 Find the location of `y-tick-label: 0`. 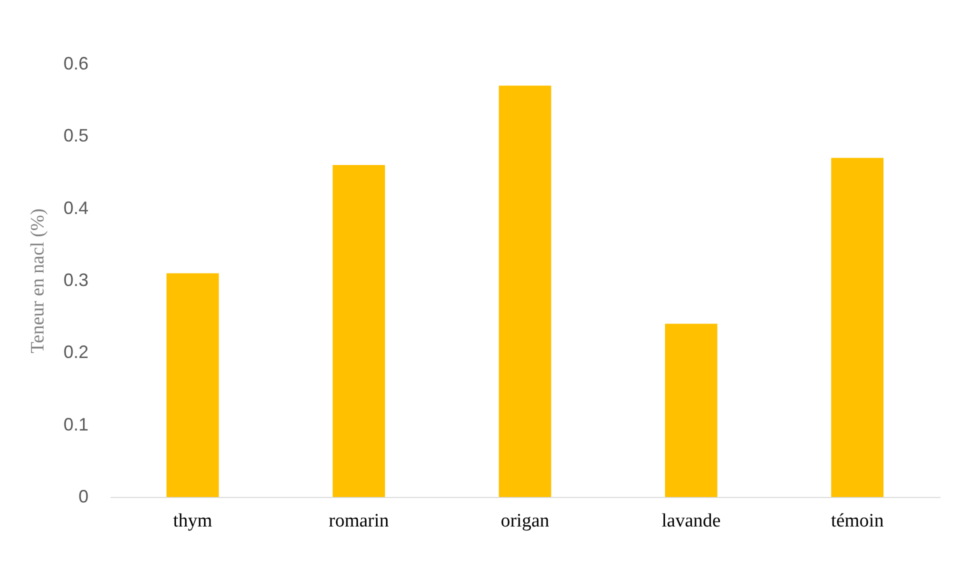

y-tick-label: 0 is located at coordinates (83, 496).